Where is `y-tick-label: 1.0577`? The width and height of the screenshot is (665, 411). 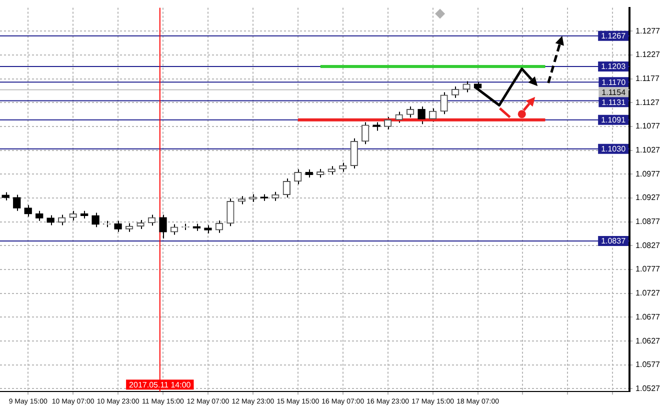 y-tick-label: 1.0577 is located at coordinates (648, 365).